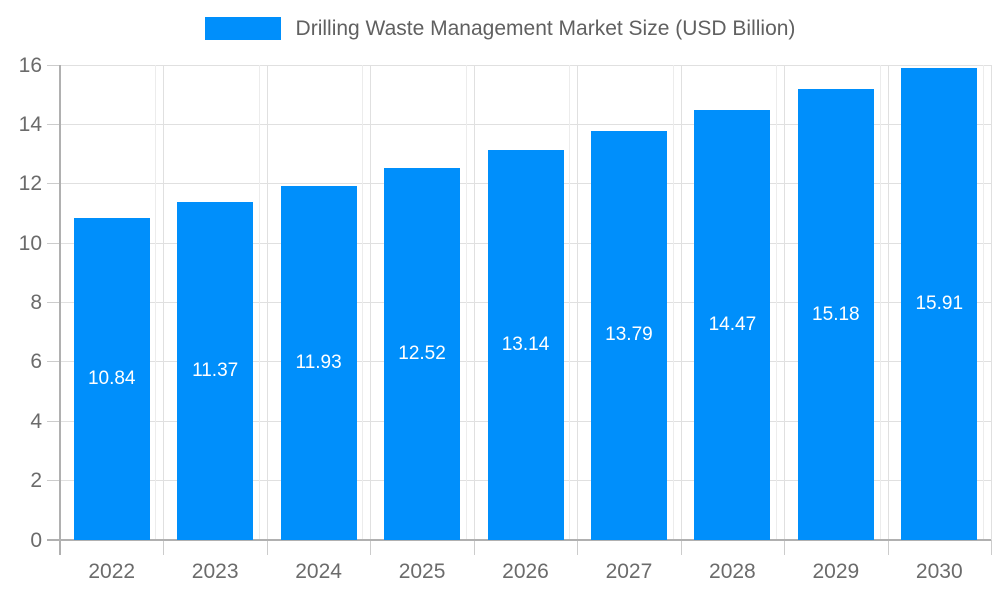 This screenshot has height=600, width=1000. I want to click on bar-2030, so click(939, 303).